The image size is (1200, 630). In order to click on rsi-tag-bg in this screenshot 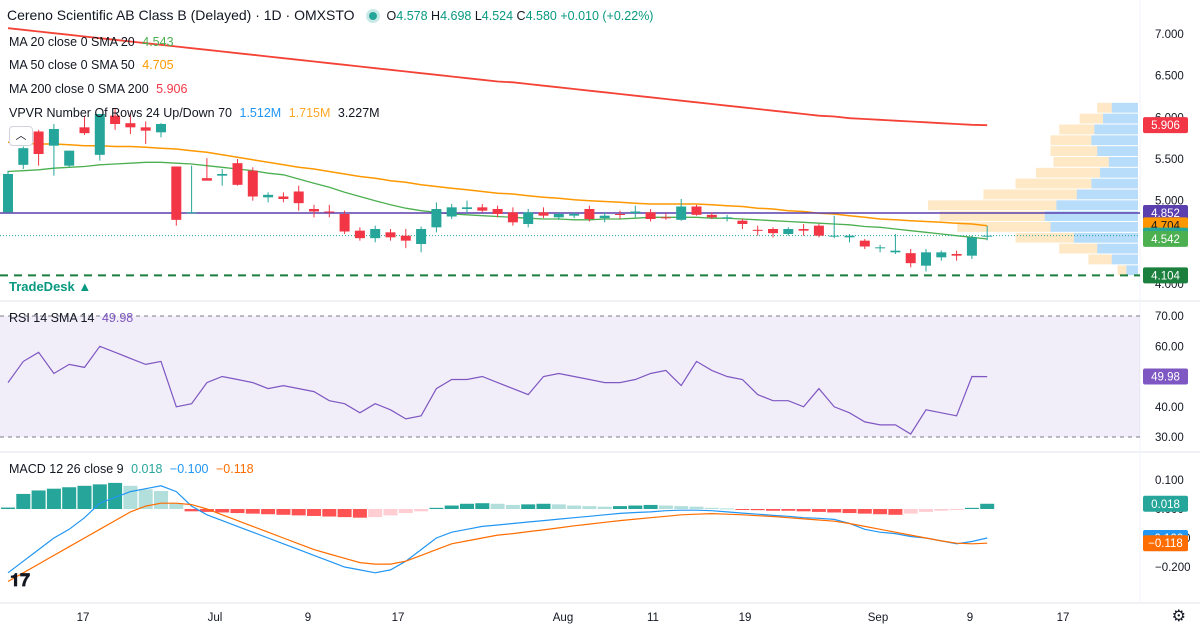, I will do `click(1165, 376)`.